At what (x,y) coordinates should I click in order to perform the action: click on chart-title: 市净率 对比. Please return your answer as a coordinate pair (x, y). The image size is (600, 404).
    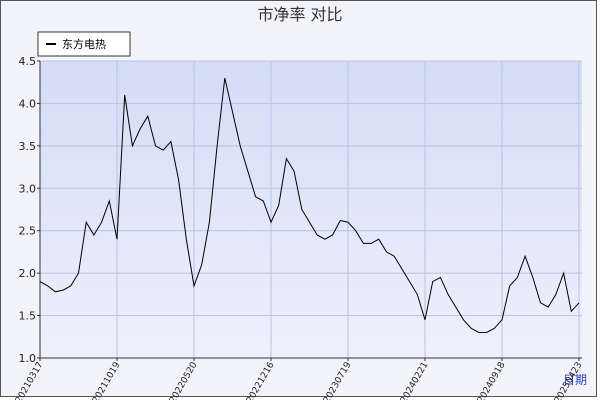
    Looking at the image, I should click on (299, 14).